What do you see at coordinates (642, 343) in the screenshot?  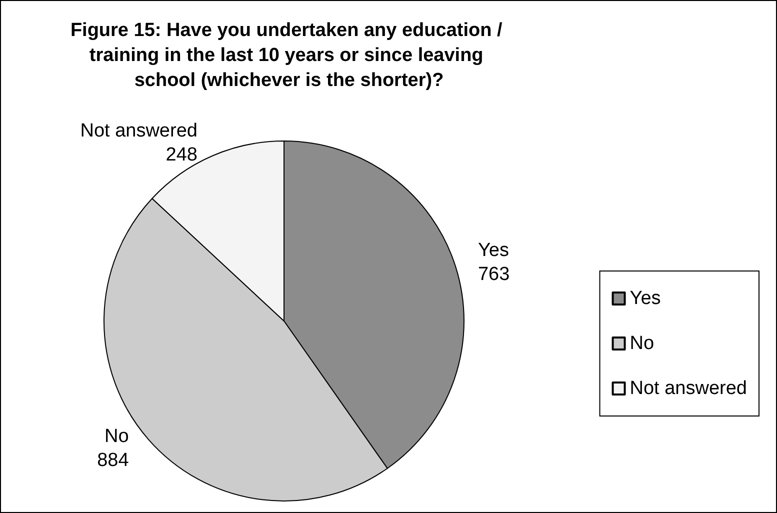 I see `legend-label: No` at bounding box center [642, 343].